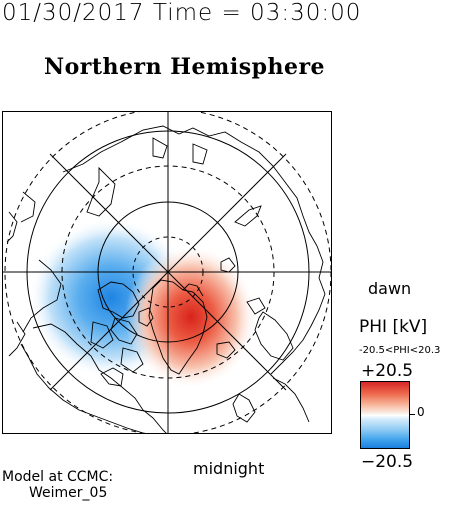  I want to click on colorbar-max-label: +20.5, so click(387, 371).